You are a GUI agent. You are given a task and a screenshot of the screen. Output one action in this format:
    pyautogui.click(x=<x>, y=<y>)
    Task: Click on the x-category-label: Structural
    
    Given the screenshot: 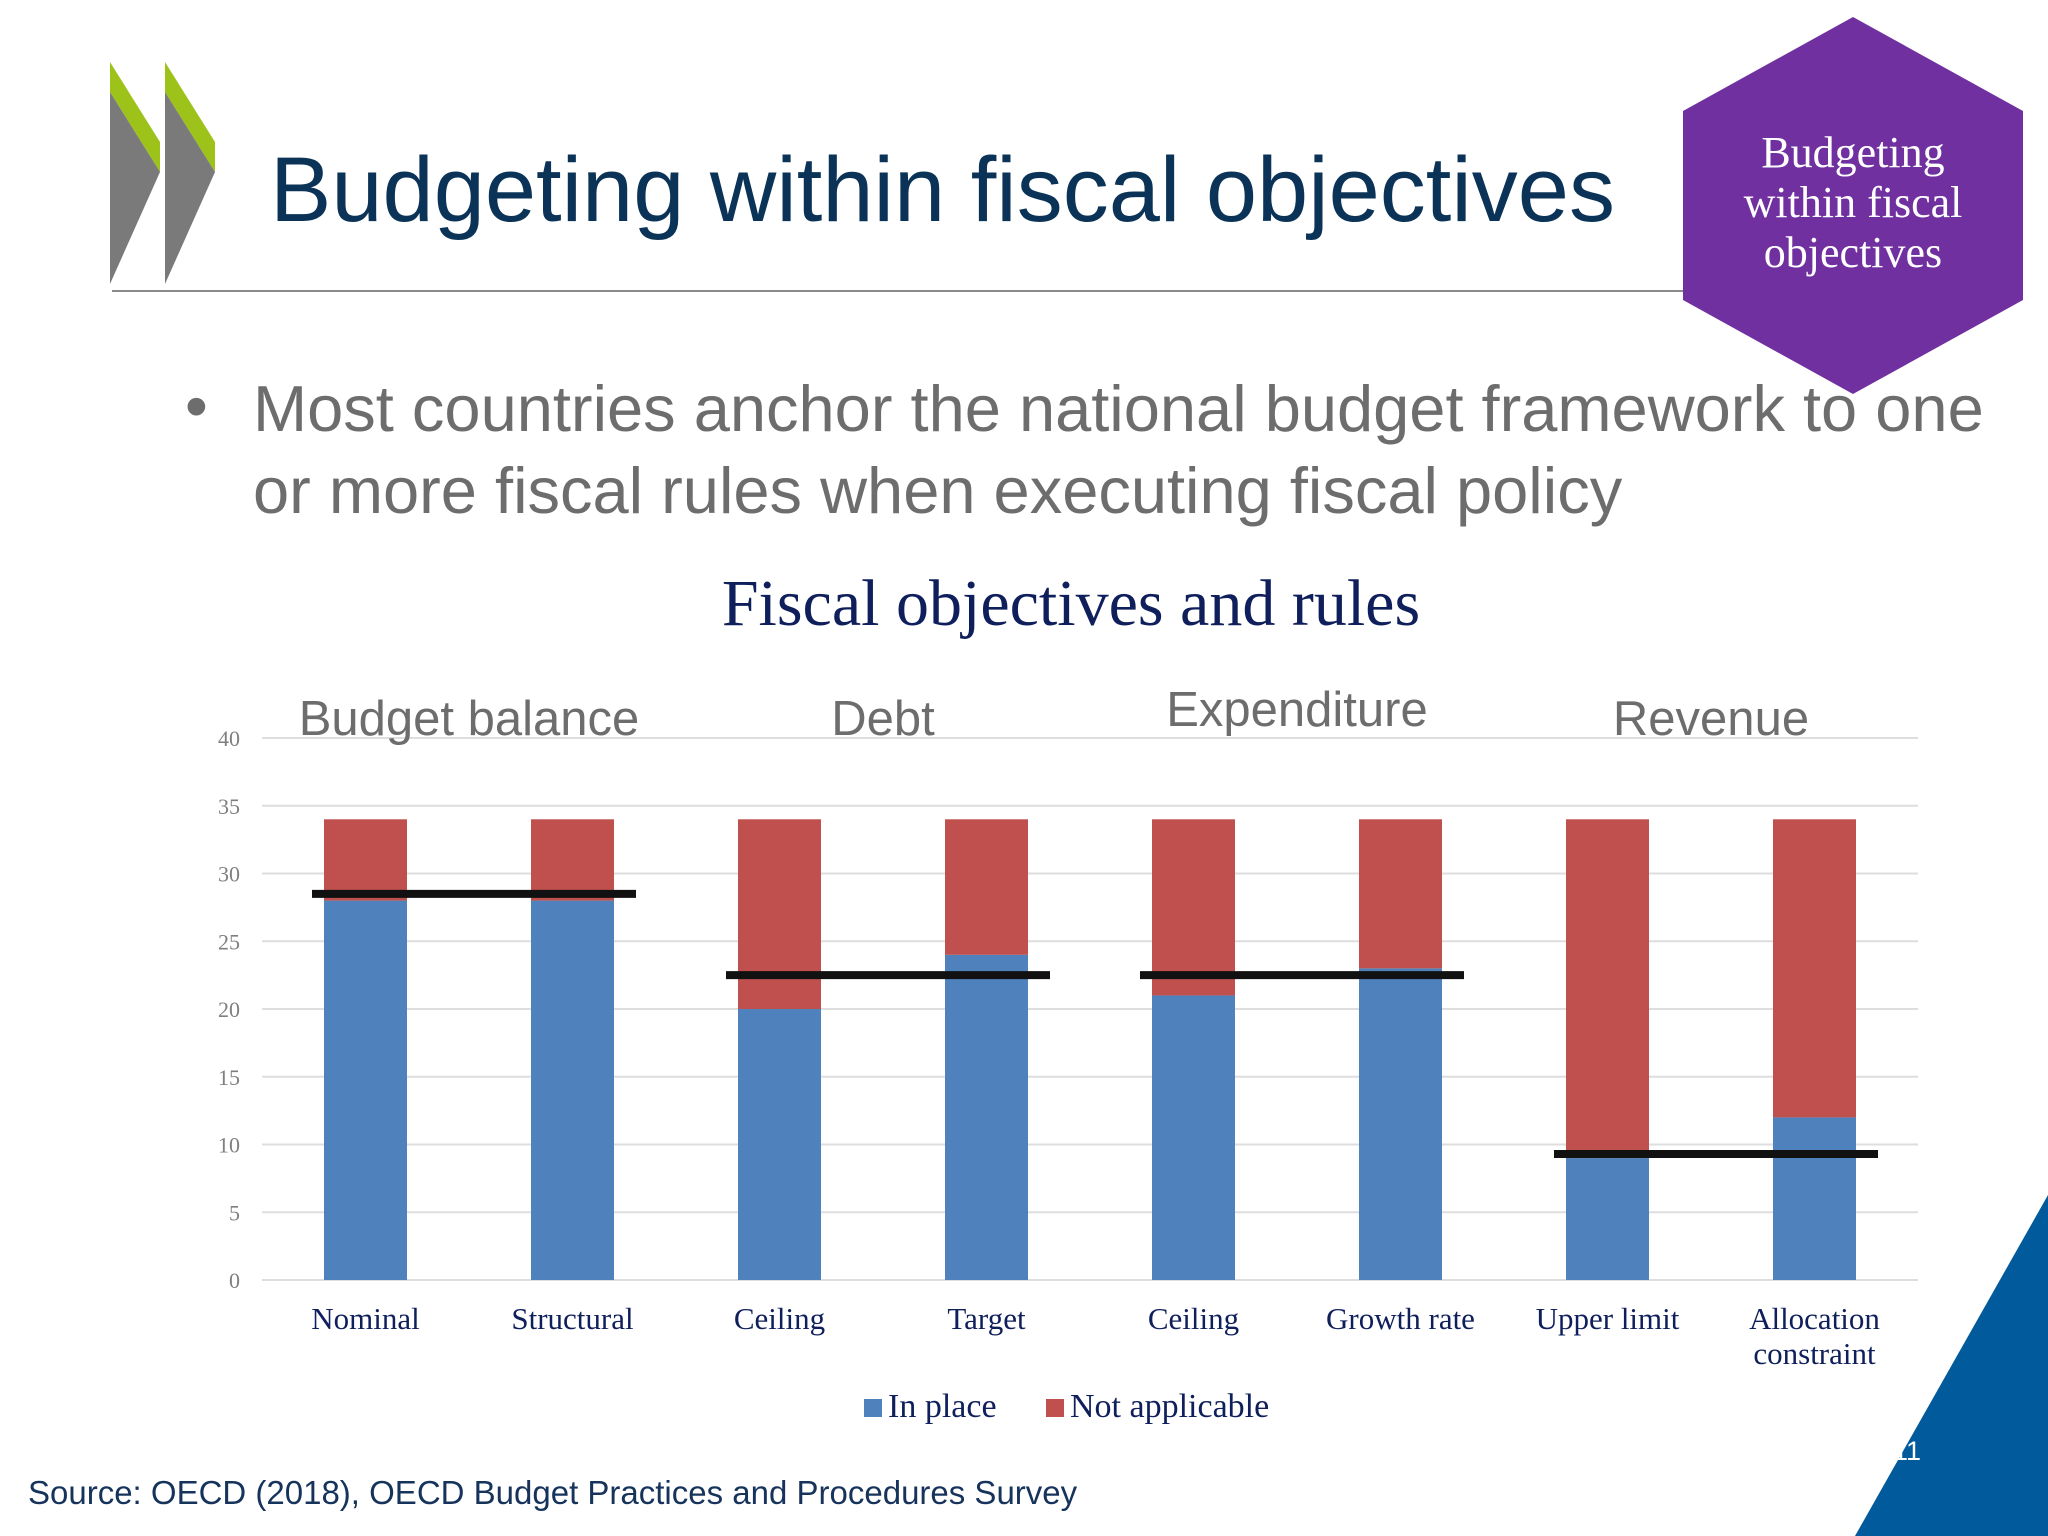 What is the action you would take?
    pyautogui.click(x=572, y=1318)
    